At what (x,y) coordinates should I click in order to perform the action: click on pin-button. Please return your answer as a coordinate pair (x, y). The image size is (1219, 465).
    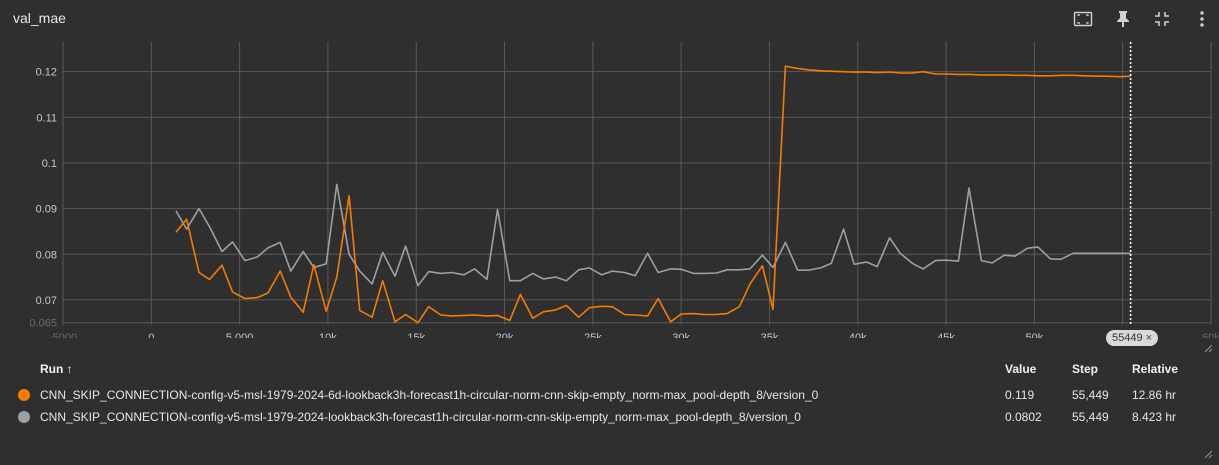
    Looking at the image, I should click on (1123, 19).